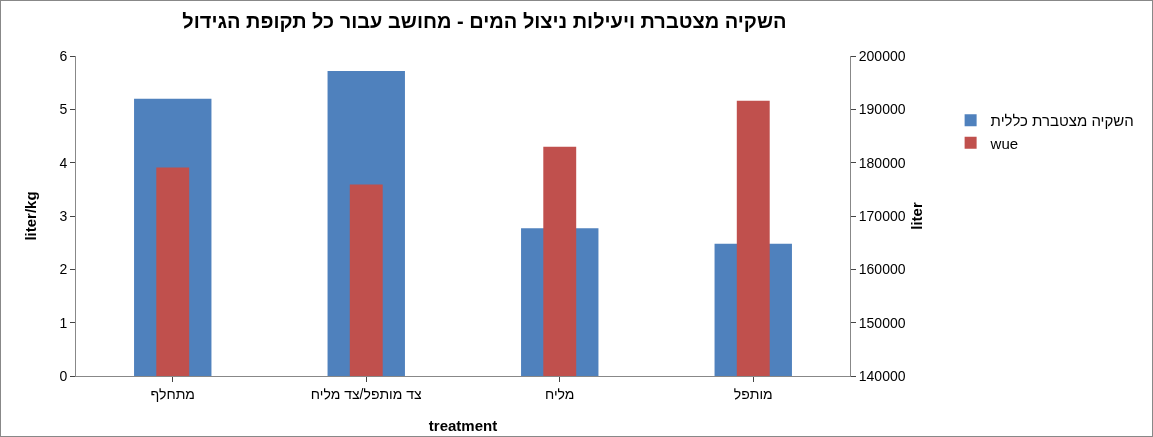 The image size is (1153, 437). I want to click on y-tick-label: 3, so click(63, 215).